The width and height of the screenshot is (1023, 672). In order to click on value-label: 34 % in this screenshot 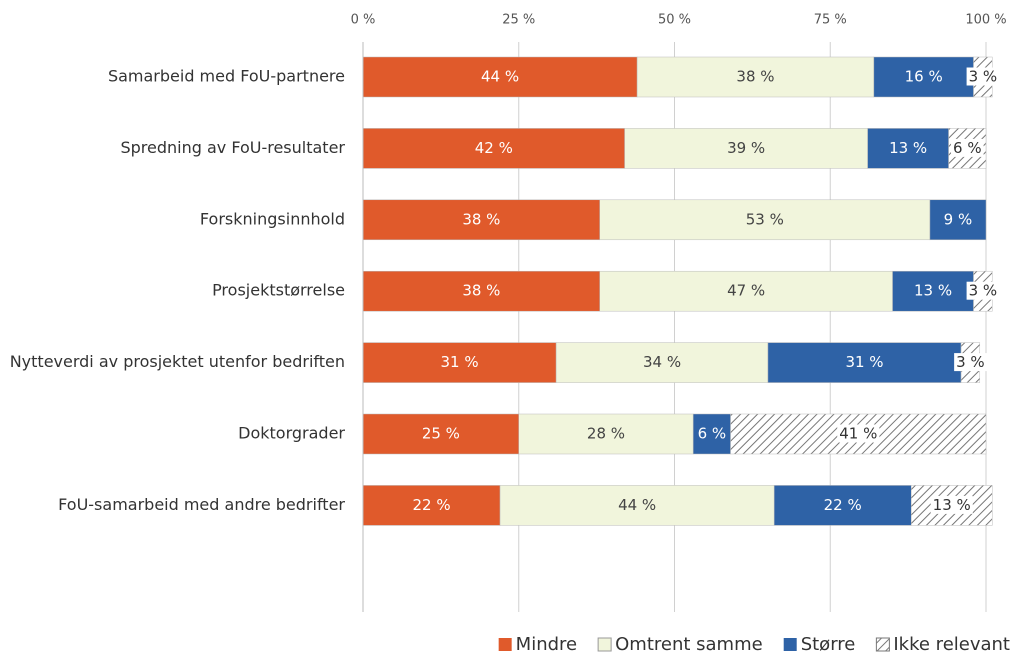, I will do `click(662, 362)`.